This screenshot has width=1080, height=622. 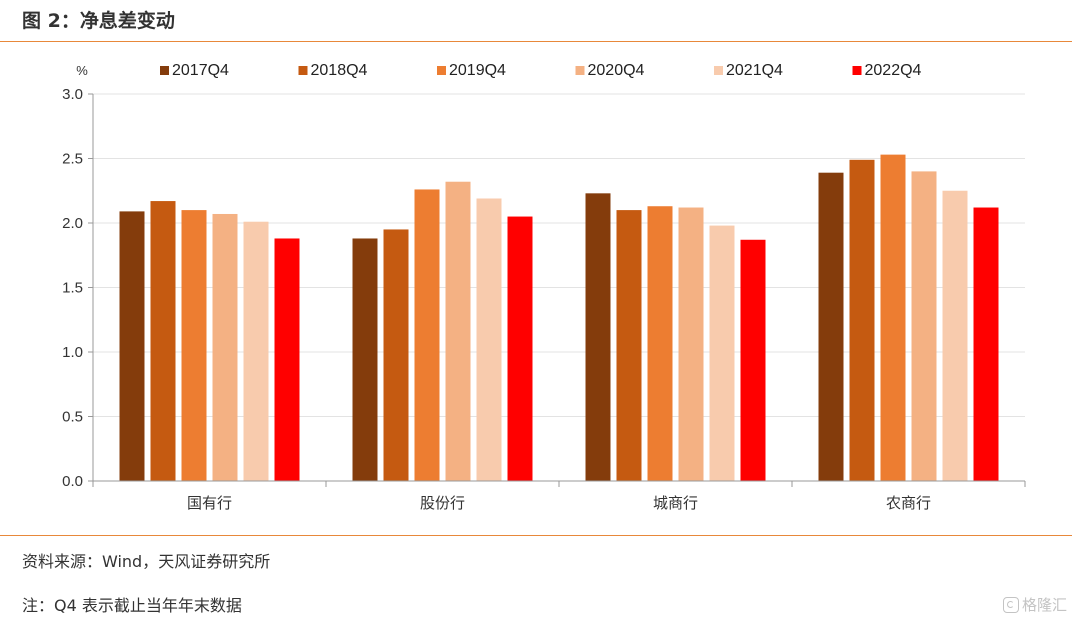 I want to click on footer-divider, so click(x=536, y=535).